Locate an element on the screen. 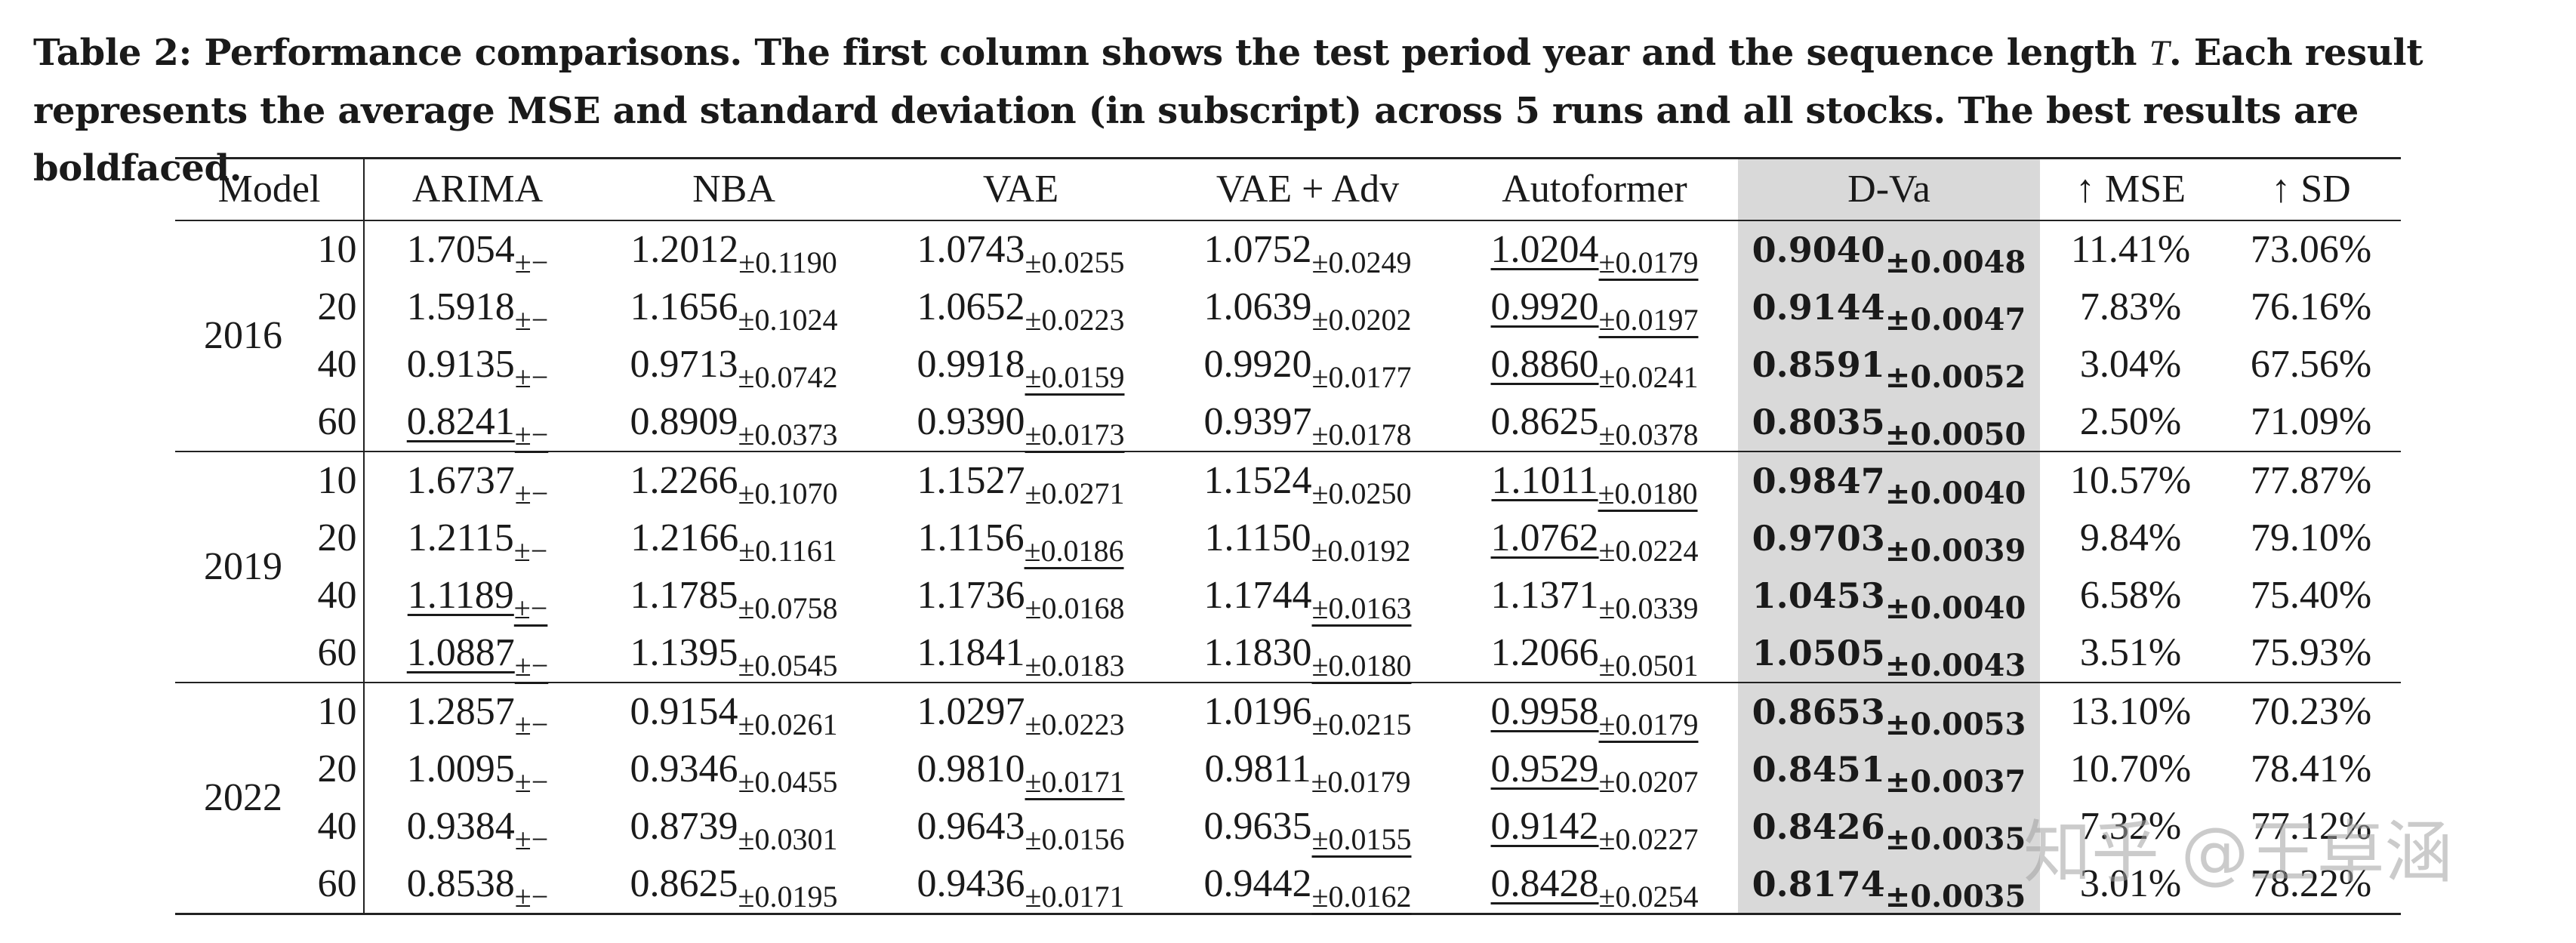  std-value: ±0.0047 is located at coordinates (1955, 319).